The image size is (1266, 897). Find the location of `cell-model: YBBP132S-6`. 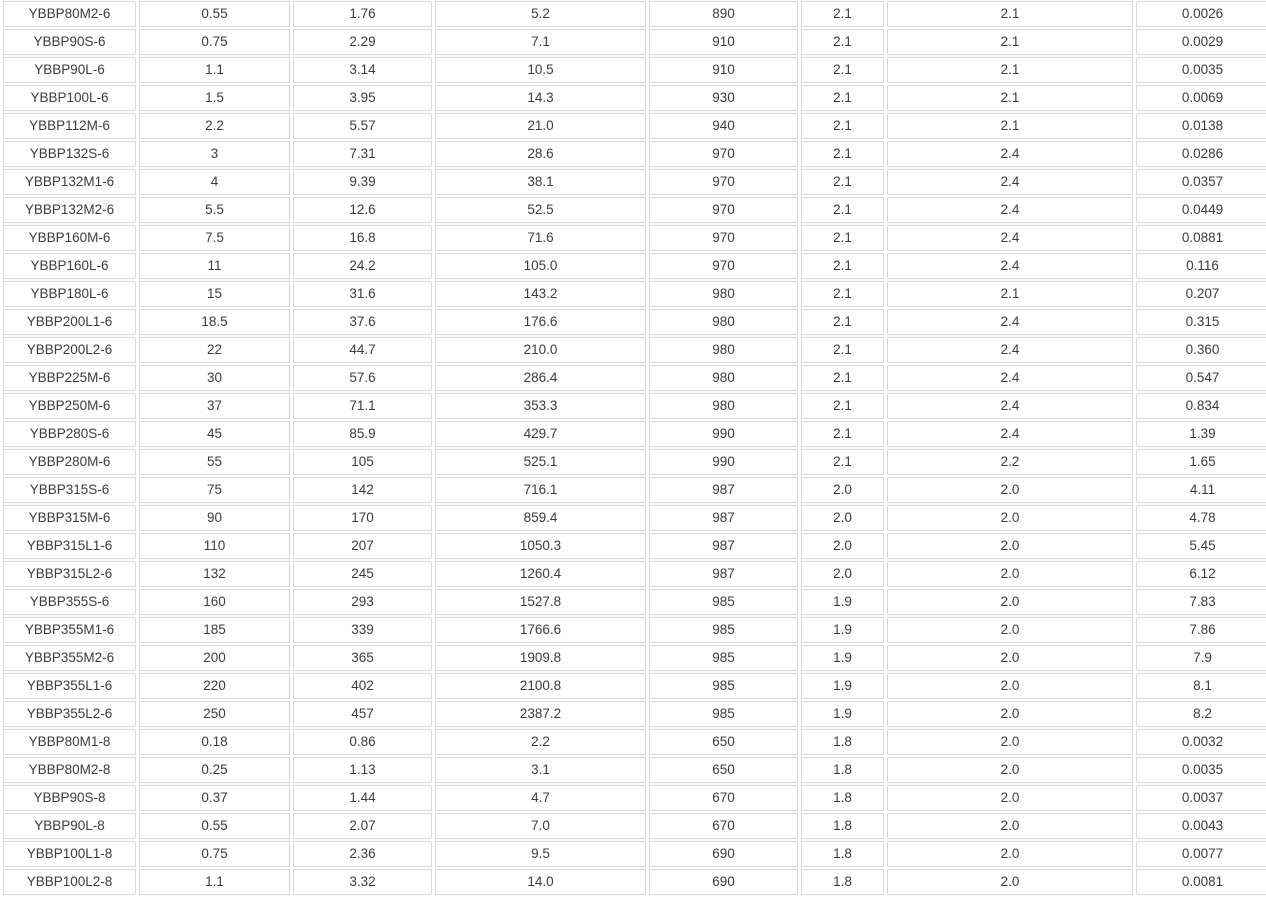

cell-model: YBBP132S-6 is located at coordinates (69, 154).